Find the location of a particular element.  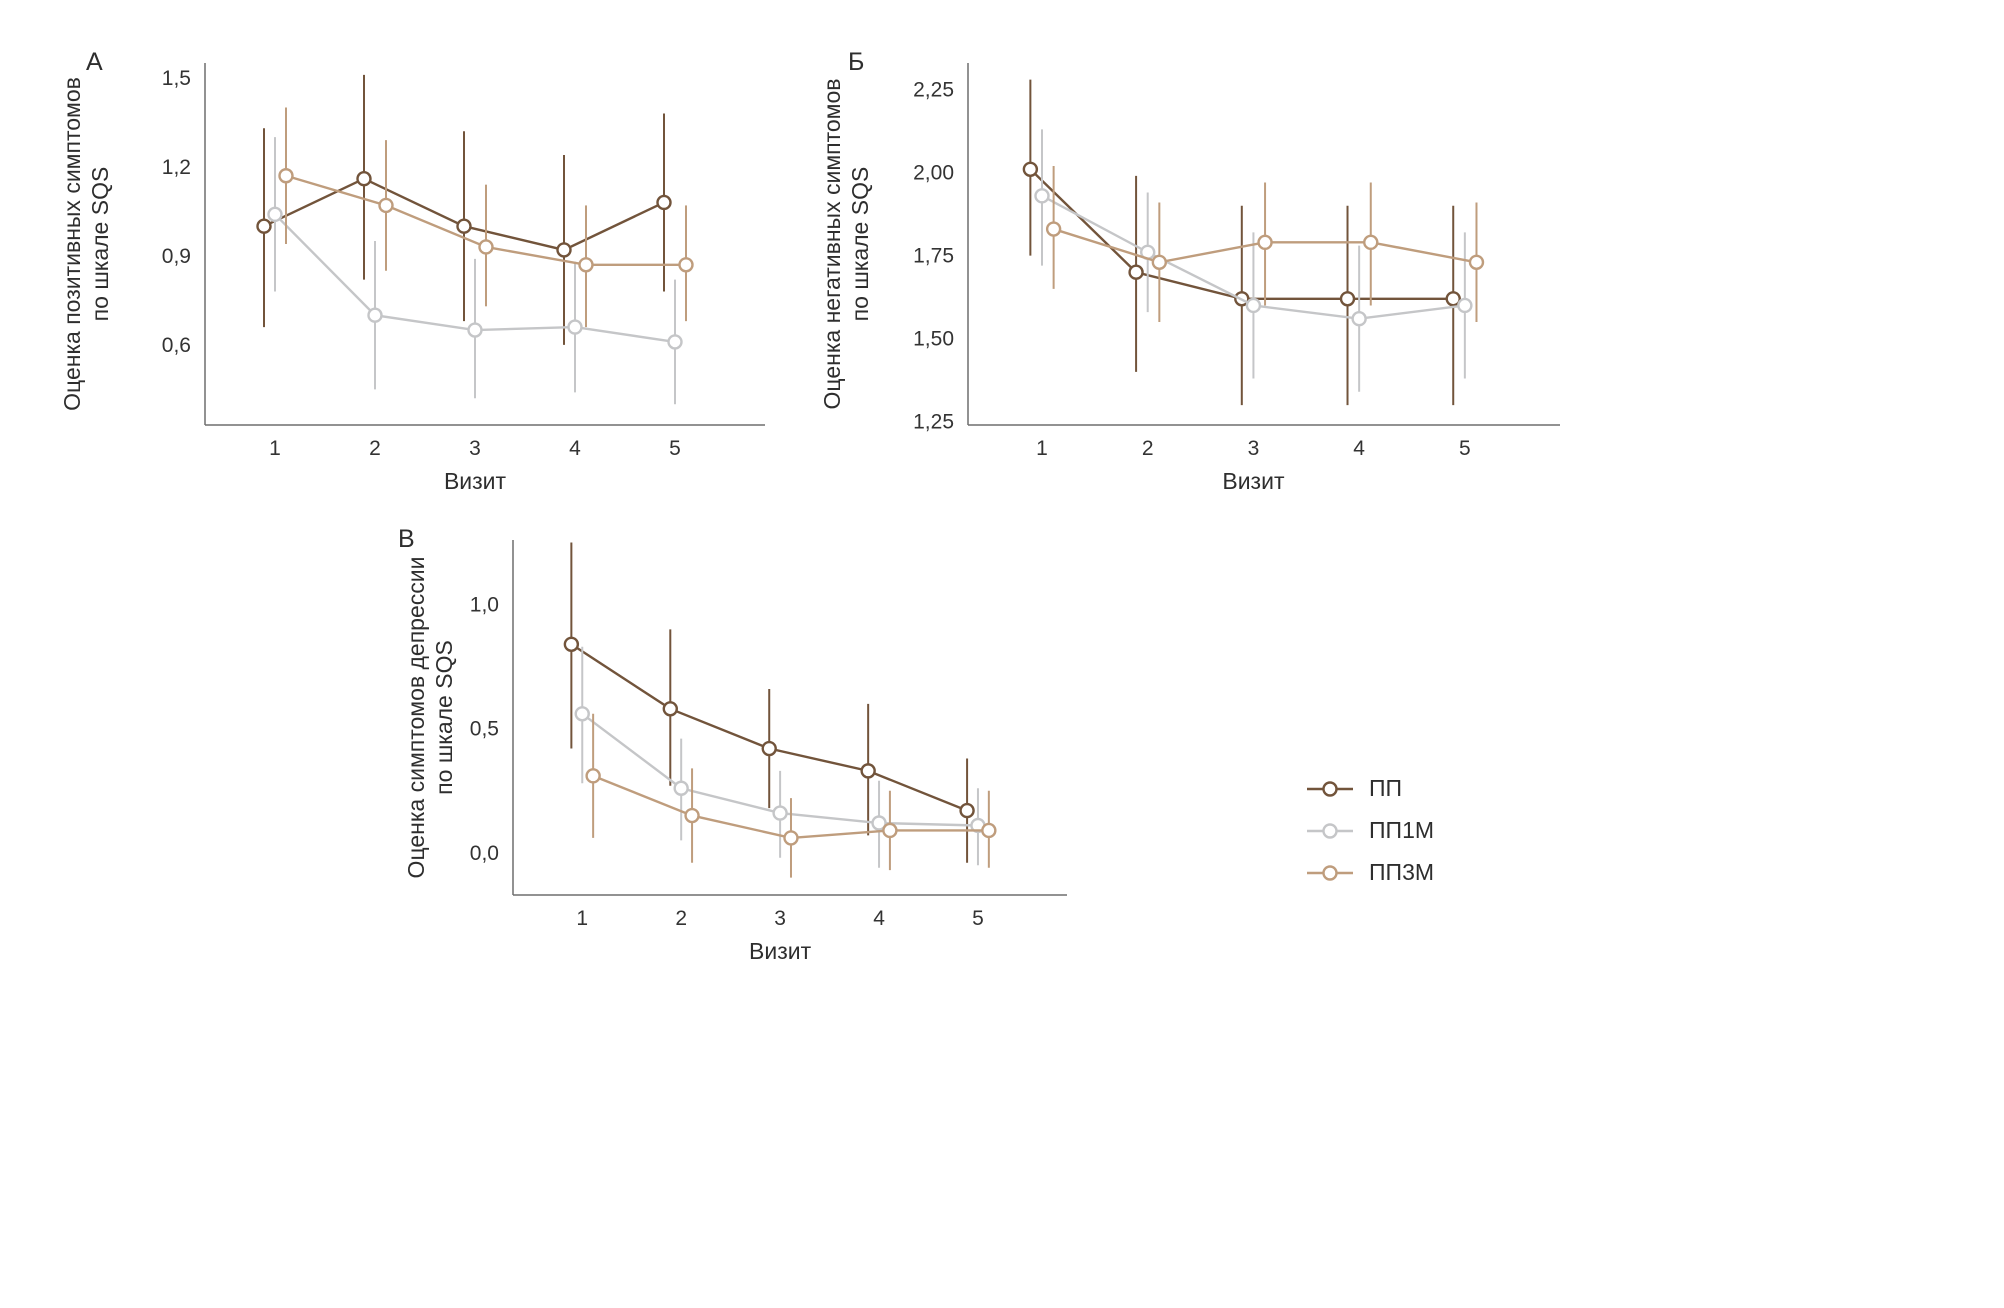

y-axis-title-line: Оценка негативных симптомов is located at coordinates (833, 244).